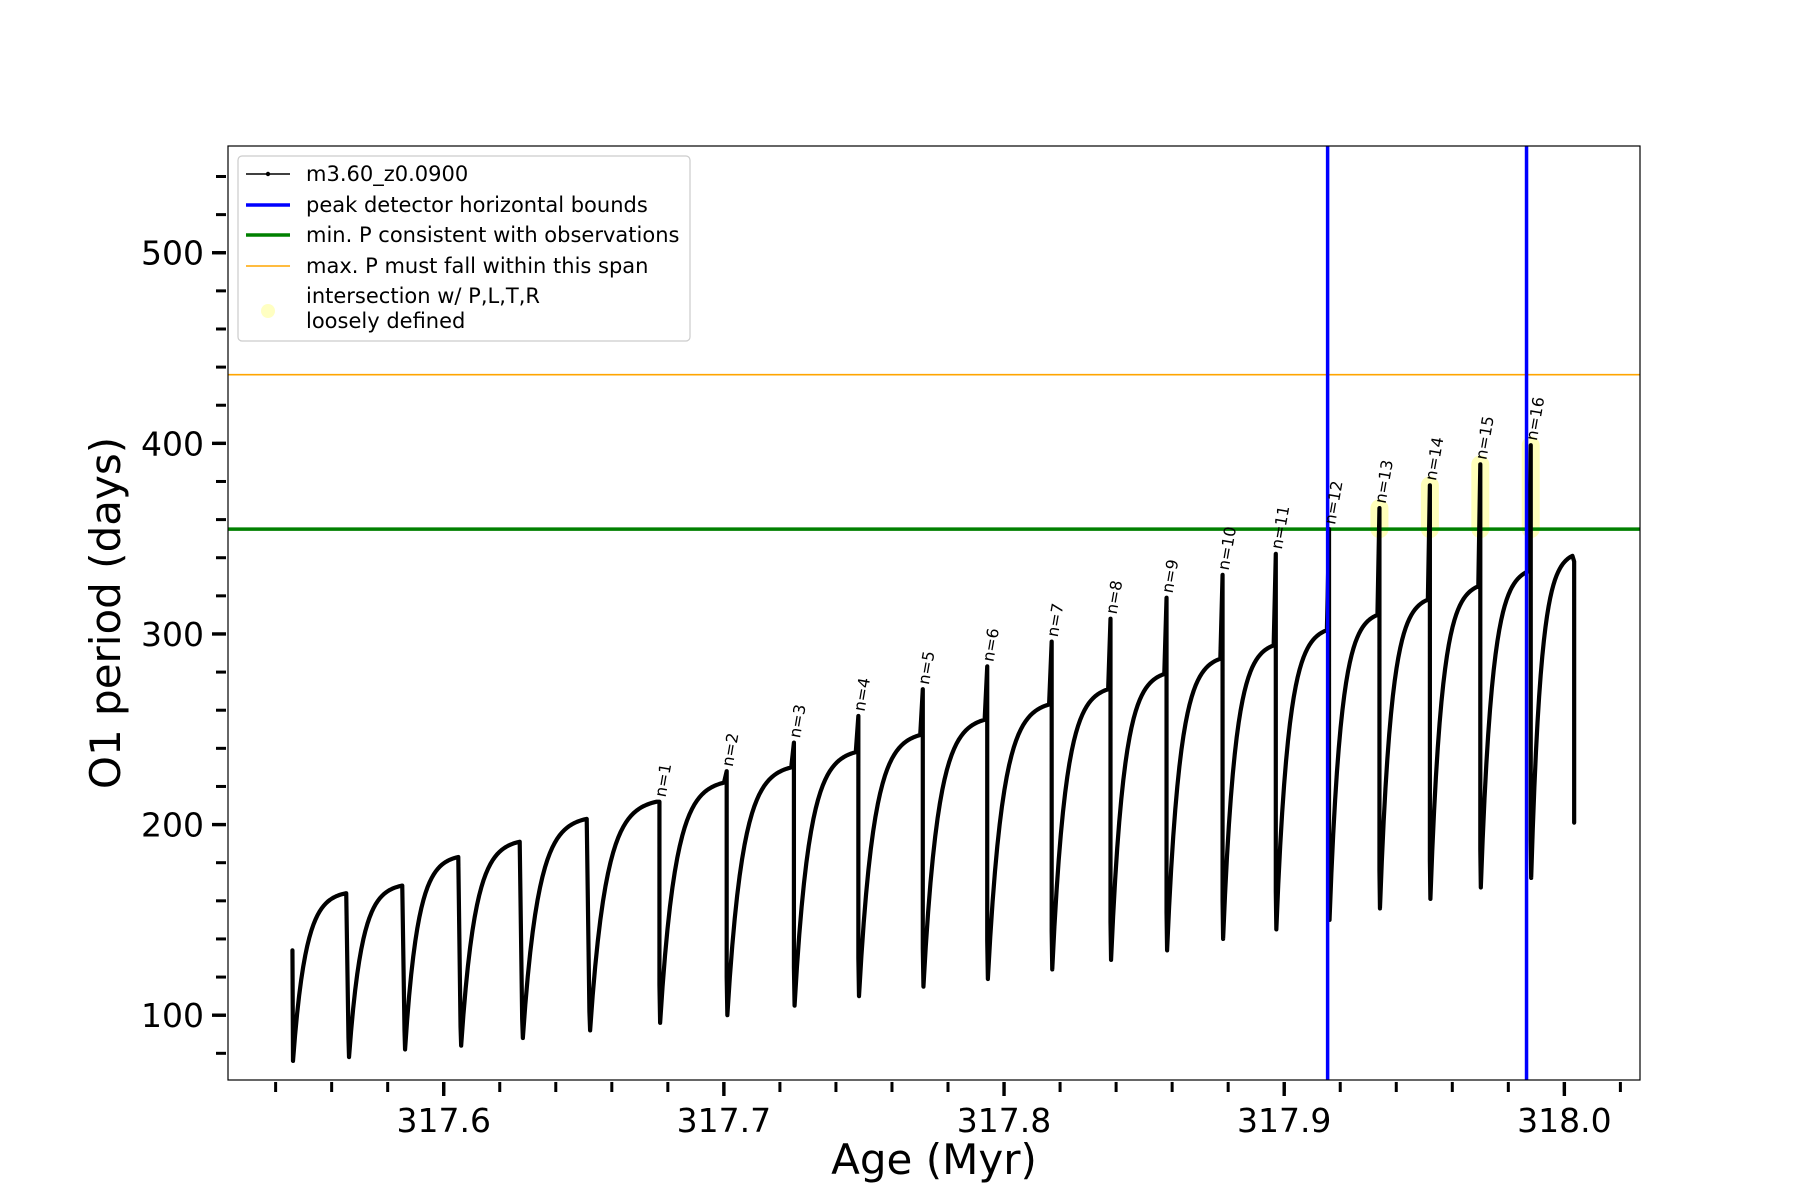 The image size is (1800, 1200). I want to click on y-tick-label: 300, so click(172, 634).